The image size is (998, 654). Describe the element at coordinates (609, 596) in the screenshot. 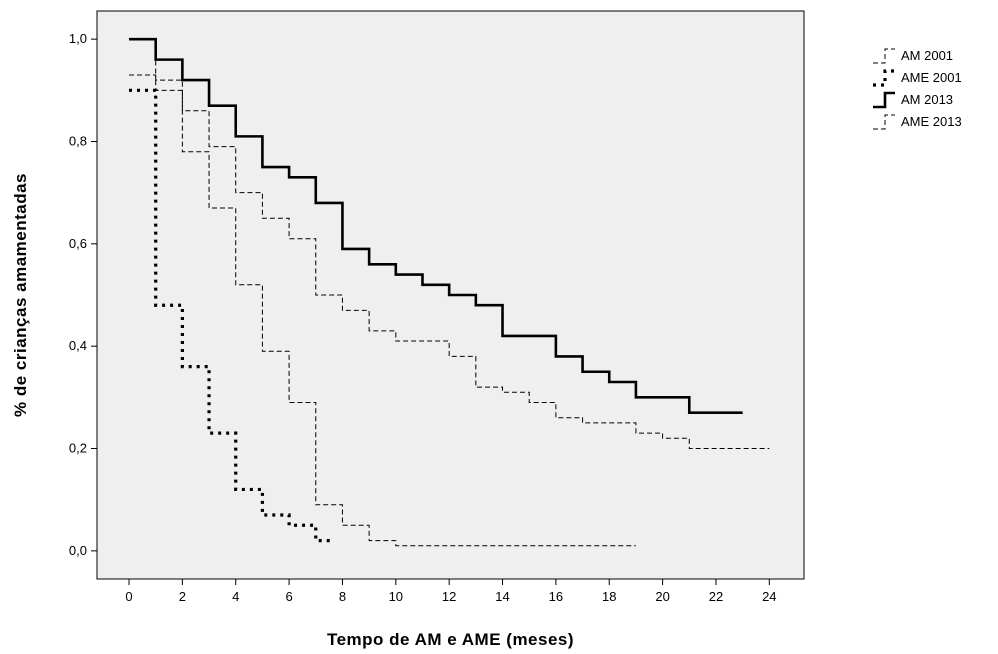

I see `x-tick-label: 18` at that location.